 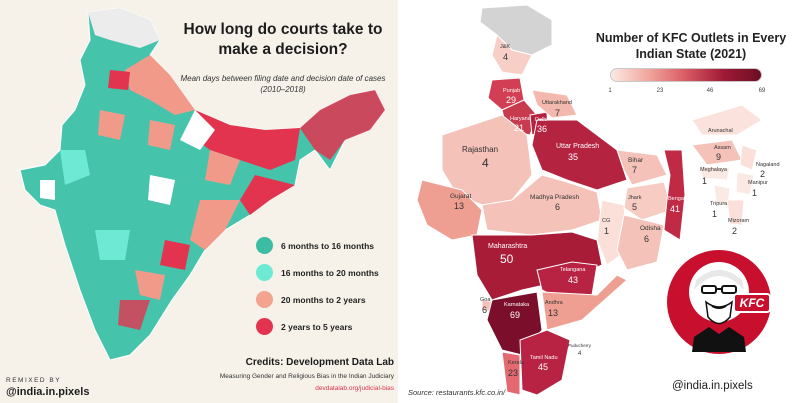 I want to click on state-name: Karnataka, so click(x=517, y=305).